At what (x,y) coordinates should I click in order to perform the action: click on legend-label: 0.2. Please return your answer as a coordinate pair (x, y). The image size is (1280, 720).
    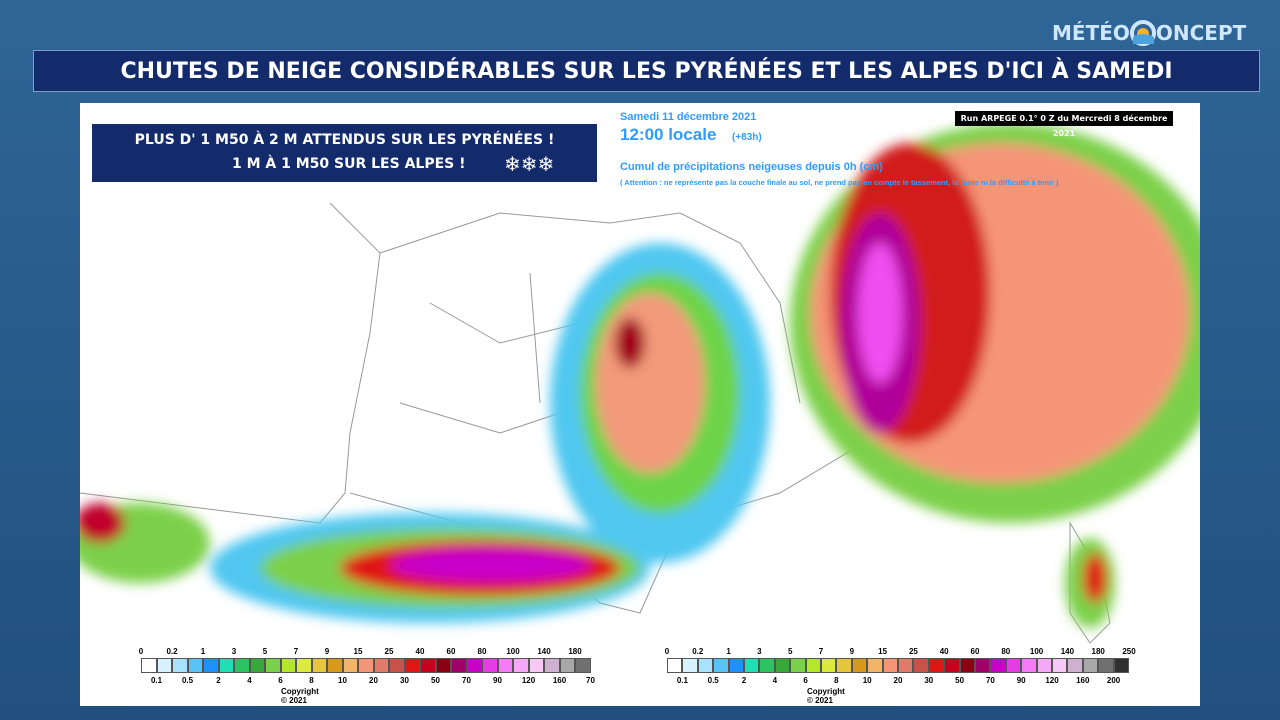
    Looking at the image, I should click on (172, 651).